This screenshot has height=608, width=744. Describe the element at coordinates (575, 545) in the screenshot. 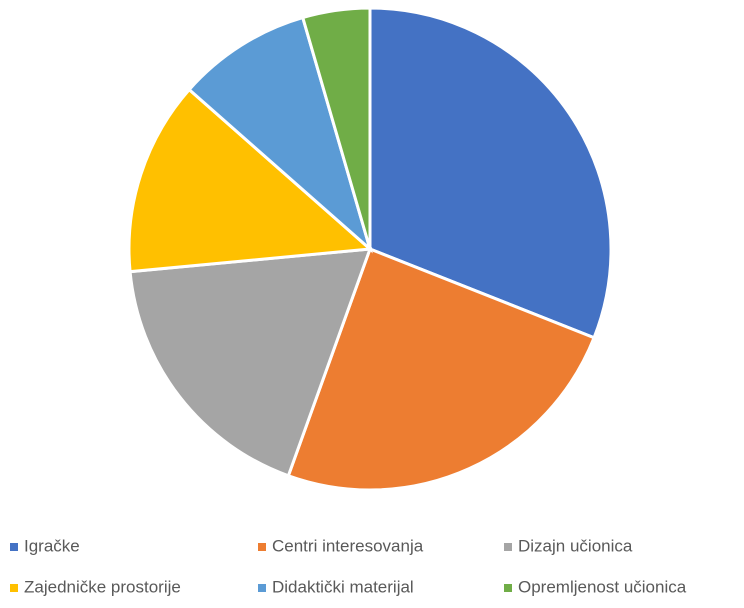

I see `legend-label: Dizajn učionica` at that location.